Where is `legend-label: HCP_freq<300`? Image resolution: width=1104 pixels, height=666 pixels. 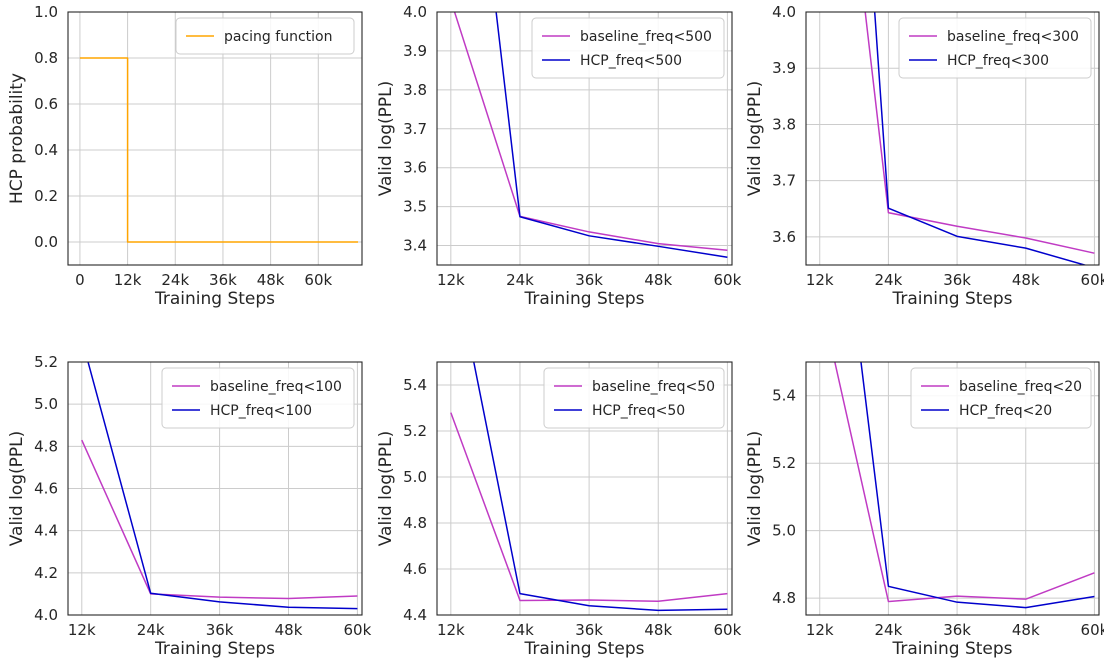 legend-label: HCP_freq<300 is located at coordinates (998, 61).